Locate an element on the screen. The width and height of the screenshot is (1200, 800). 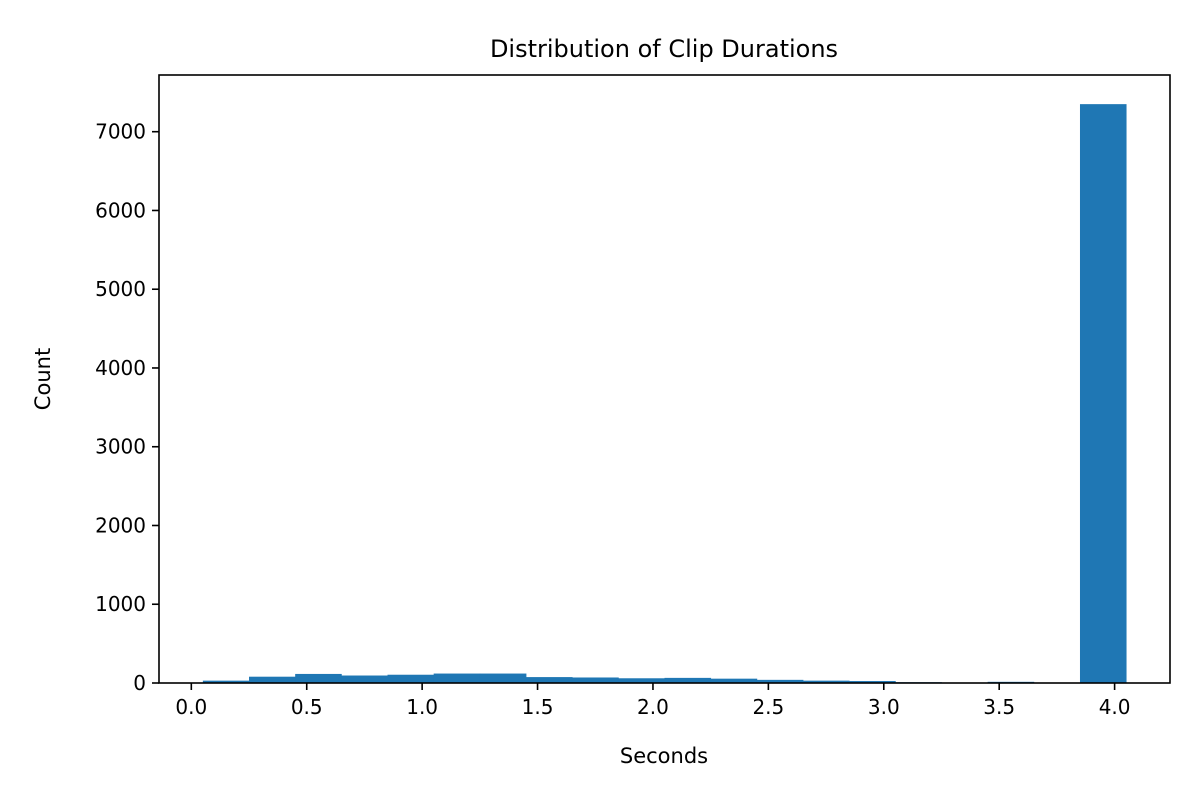
x-tick-label: 2.5 is located at coordinates (768, 707).